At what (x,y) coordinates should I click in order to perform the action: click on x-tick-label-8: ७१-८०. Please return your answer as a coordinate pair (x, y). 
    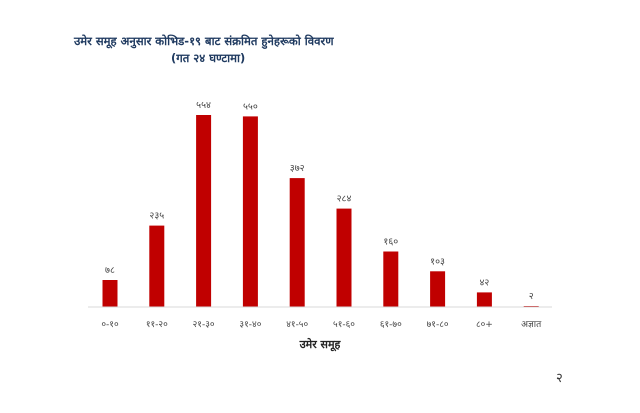
    Looking at the image, I should click on (438, 325).